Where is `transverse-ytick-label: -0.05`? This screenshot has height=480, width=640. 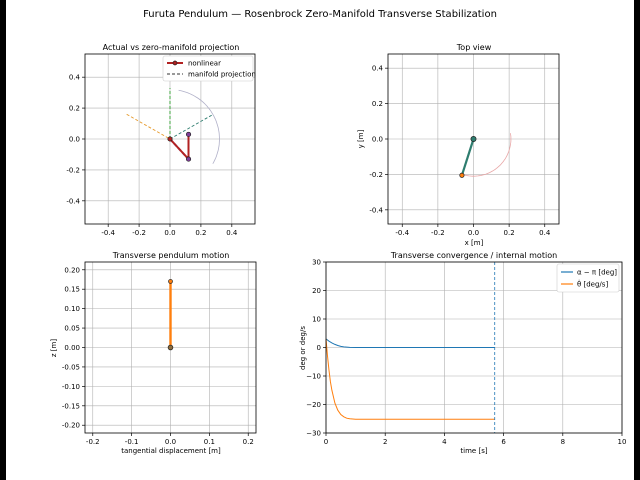
transverse-ytick-label: -0.05 is located at coordinates (71, 367).